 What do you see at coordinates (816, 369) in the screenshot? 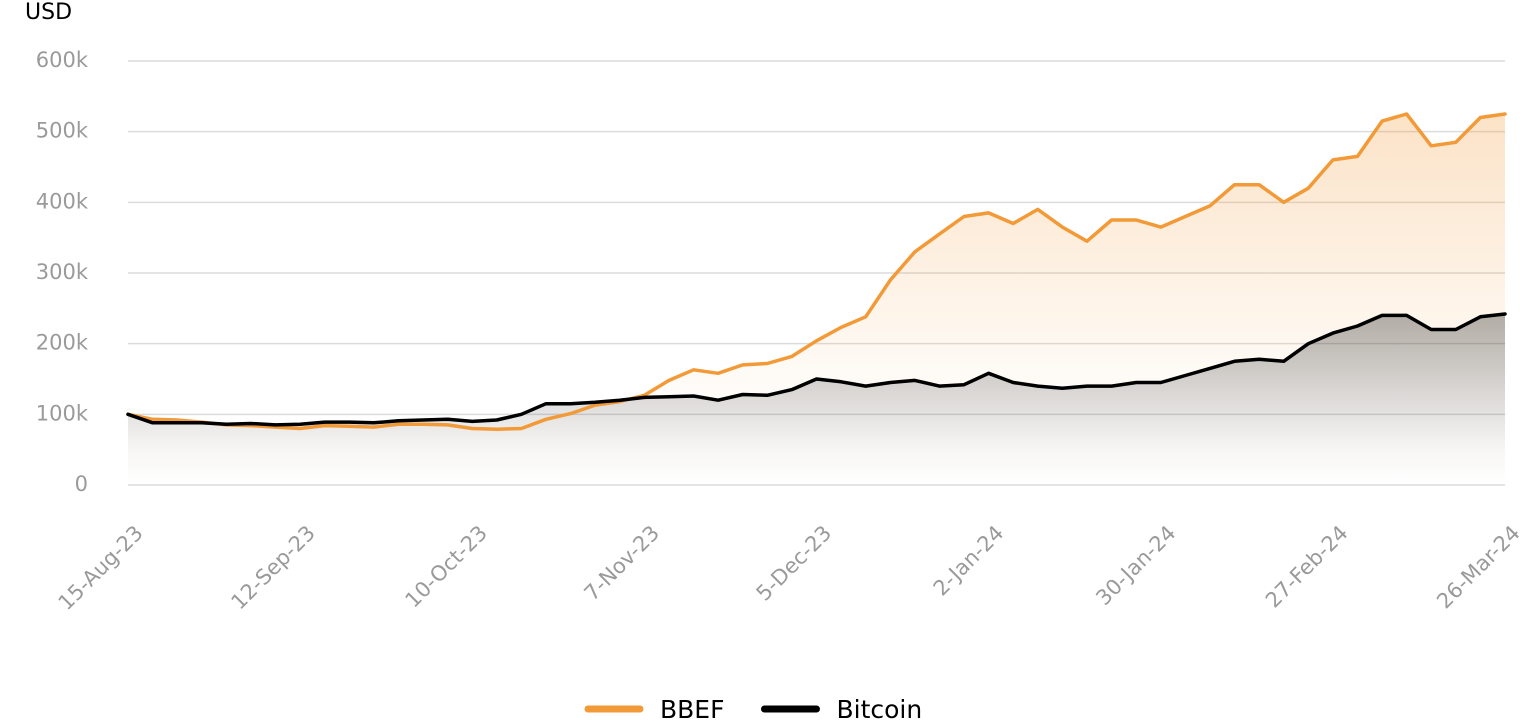
I see `line` at bounding box center [816, 369].